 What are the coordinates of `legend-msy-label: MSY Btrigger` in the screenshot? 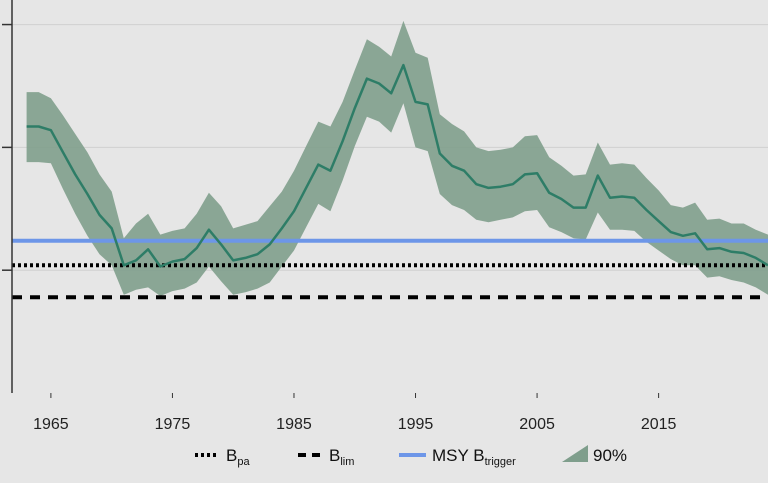 It's located at (474, 457).